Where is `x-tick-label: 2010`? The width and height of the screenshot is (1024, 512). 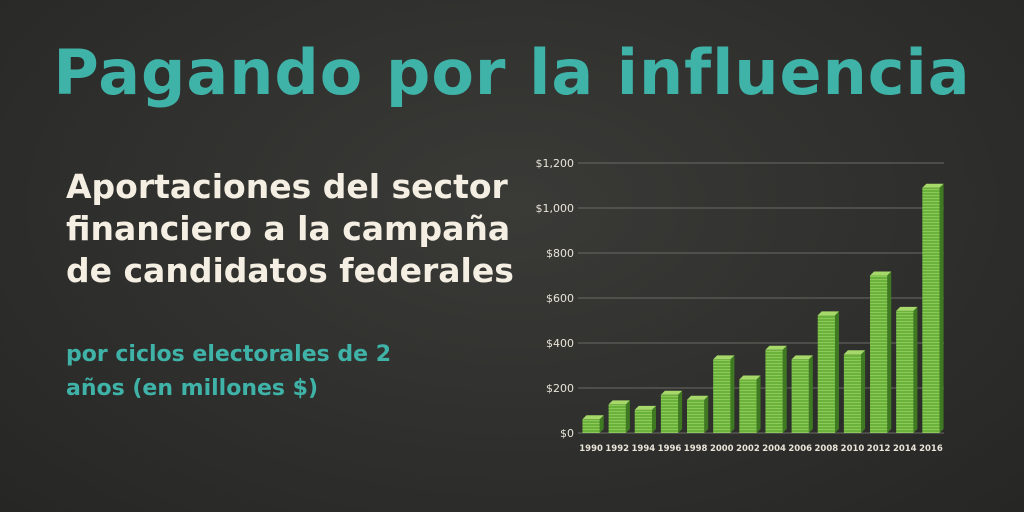 x-tick-label: 2010 is located at coordinates (853, 449).